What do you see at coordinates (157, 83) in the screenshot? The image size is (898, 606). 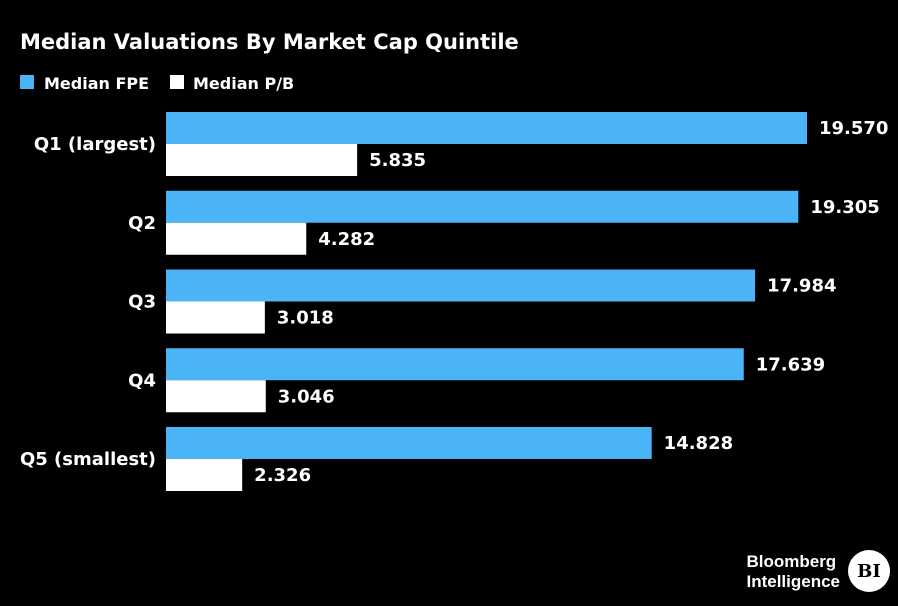 I see `legend: Median FPE Median P/B` at bounding box center [157, 83].